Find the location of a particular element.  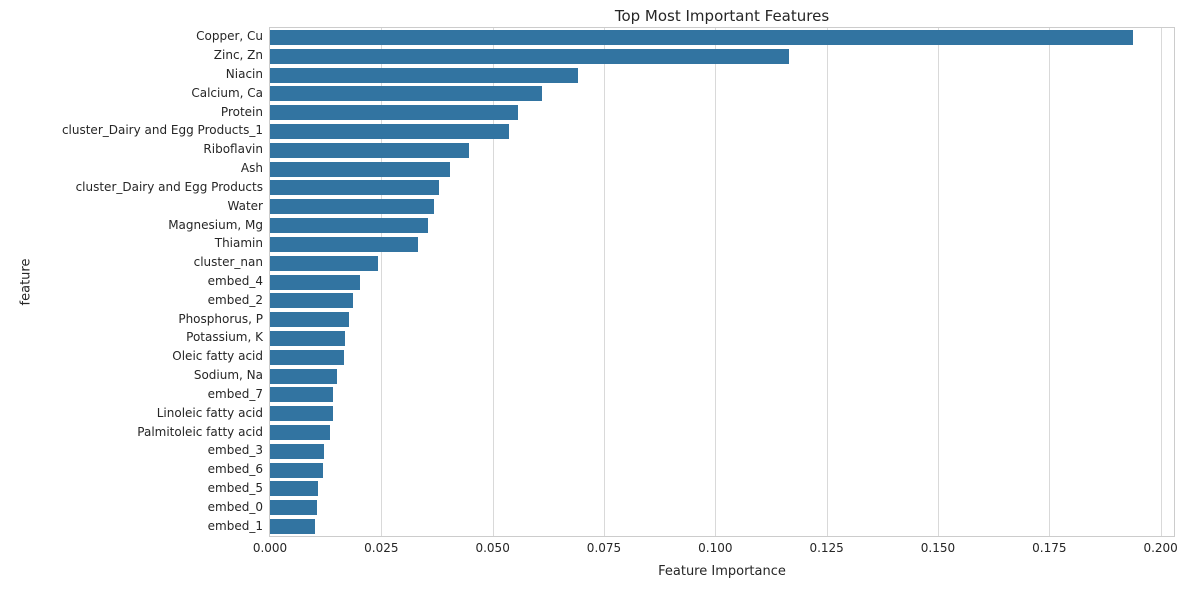

gridline-x-0.175 is located at coordinates (1050, 282).